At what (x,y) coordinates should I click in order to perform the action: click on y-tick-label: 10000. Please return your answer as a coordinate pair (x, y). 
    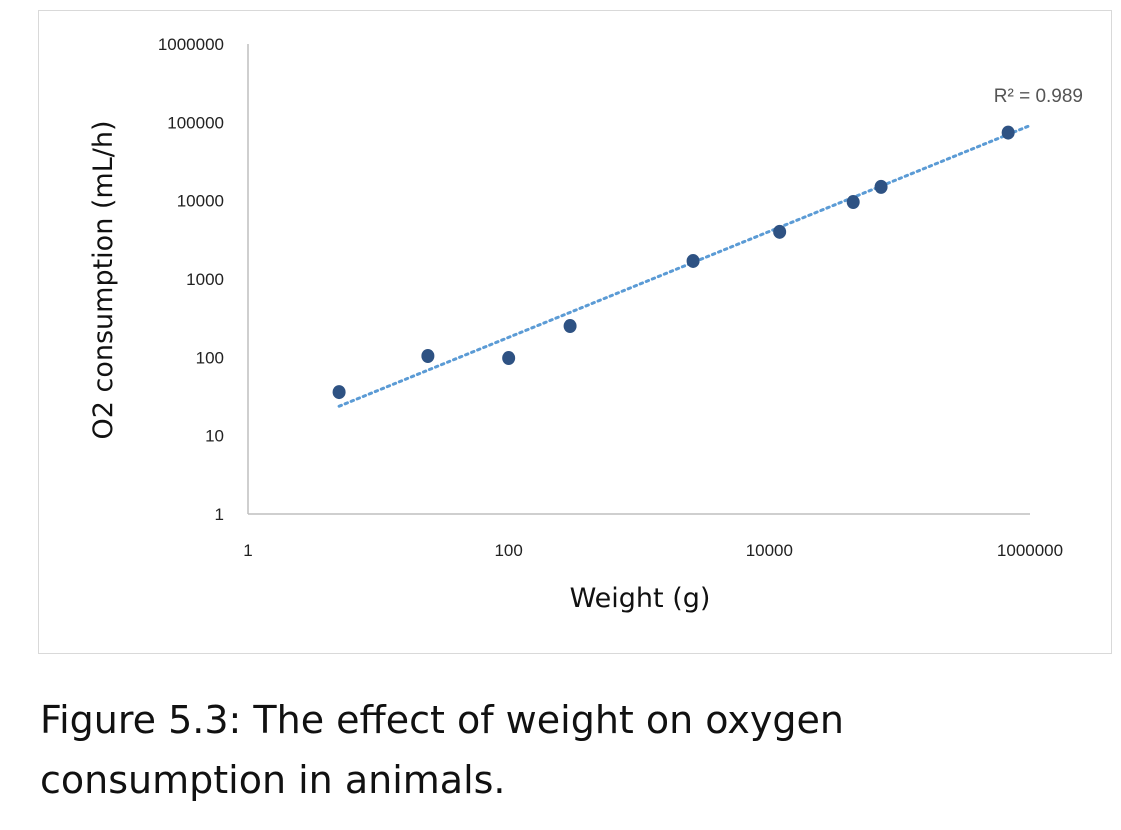
    Looking at the image, I should click on (200, 201).